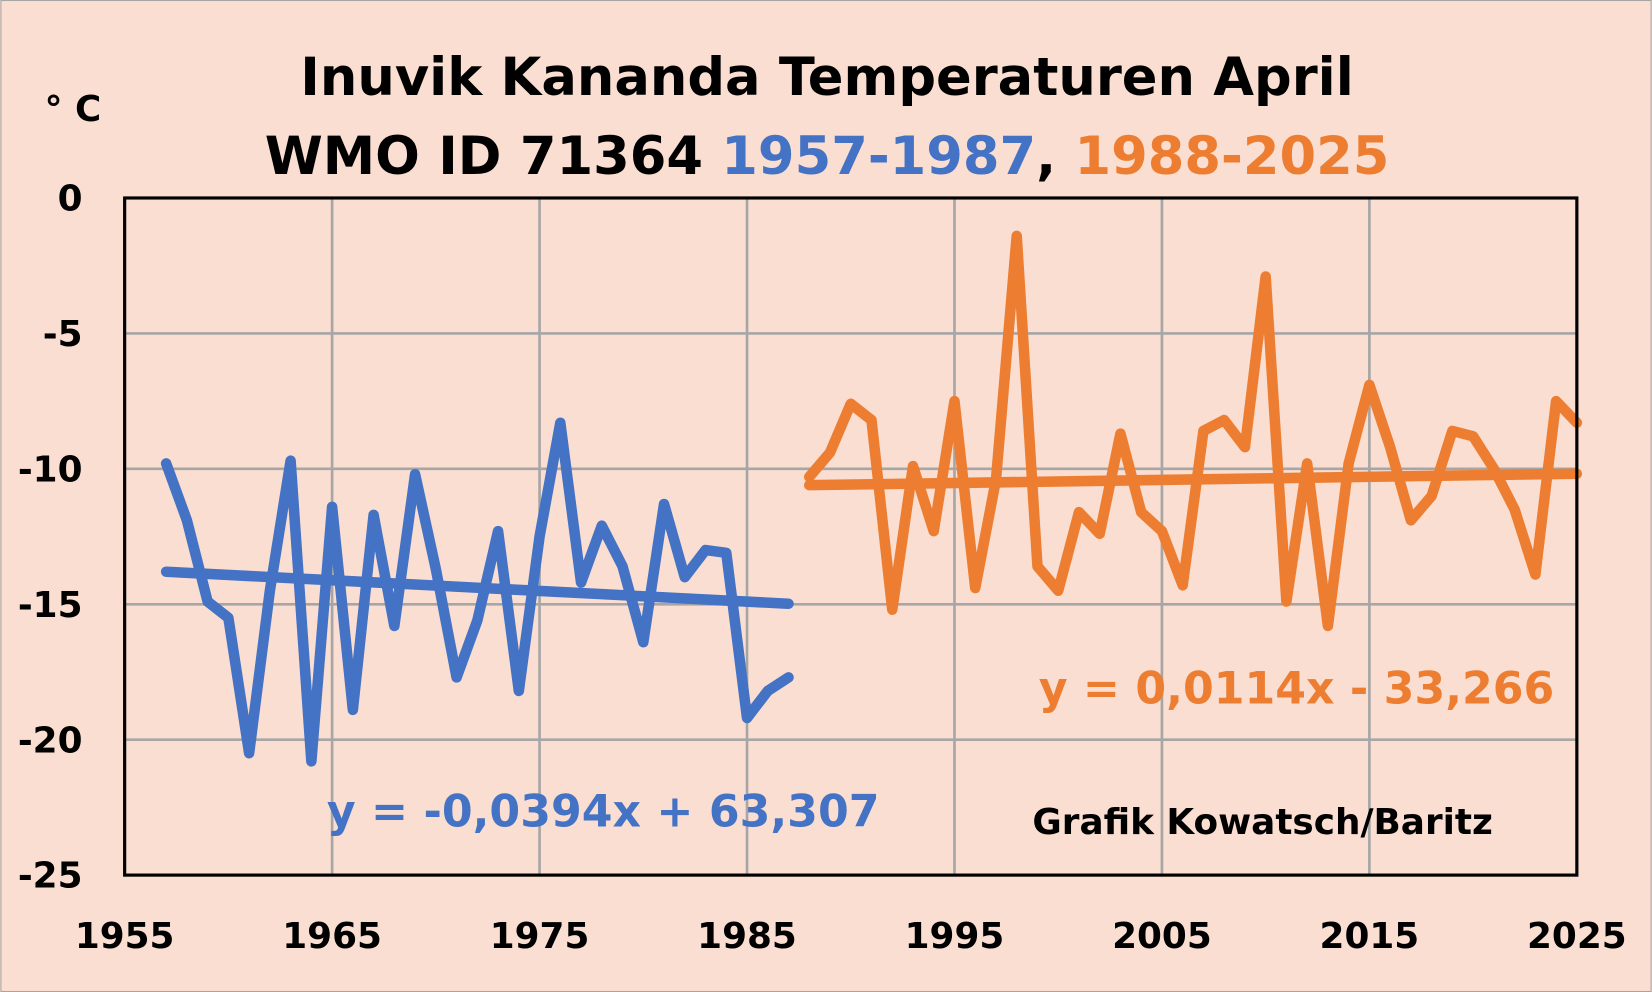  I want to click on y-axis-label: ° C, so click(73, 109).